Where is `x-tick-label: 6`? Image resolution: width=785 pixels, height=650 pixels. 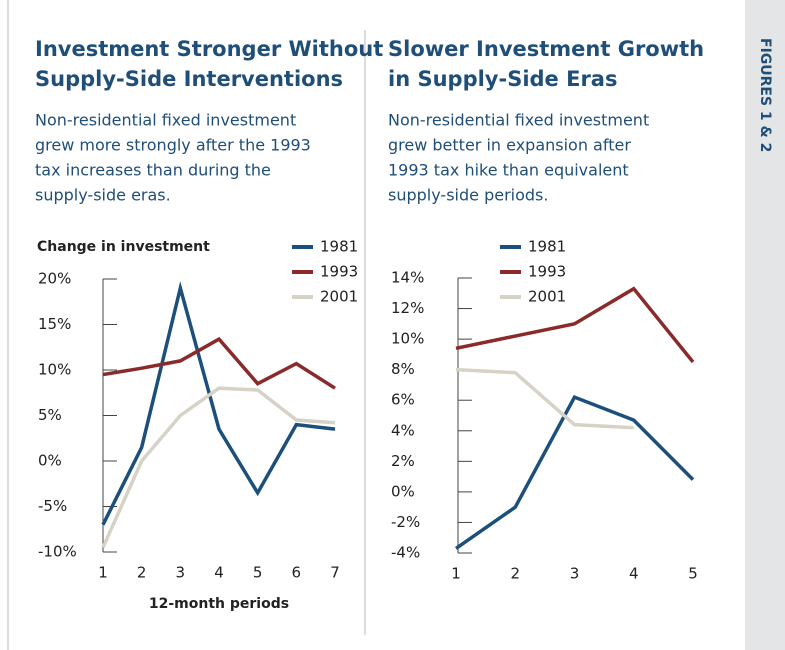
x-tick-label: 6 is located at coordinates (297, 573).